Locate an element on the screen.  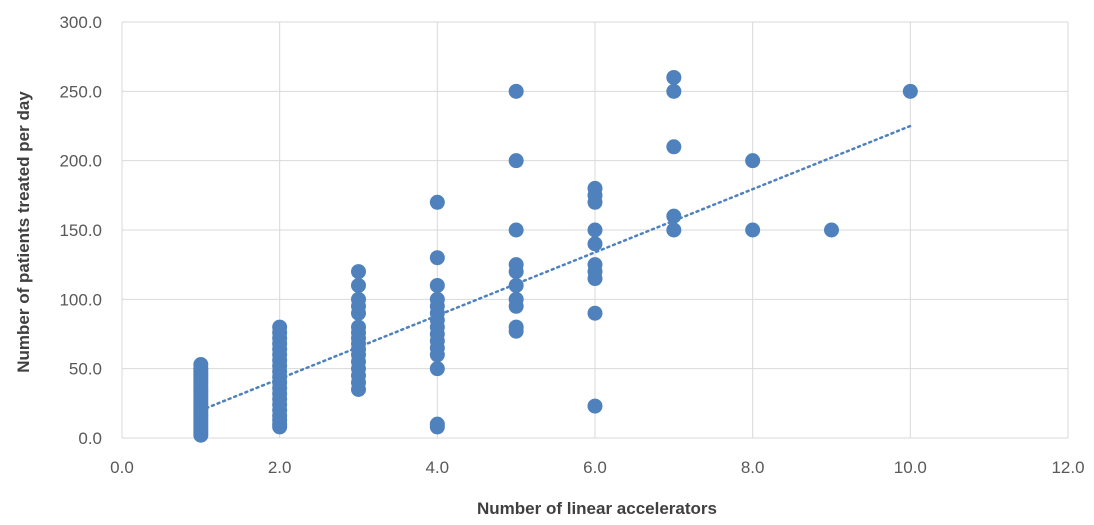
x-tick-label: 2.0 is located at coordinates (280, 467).